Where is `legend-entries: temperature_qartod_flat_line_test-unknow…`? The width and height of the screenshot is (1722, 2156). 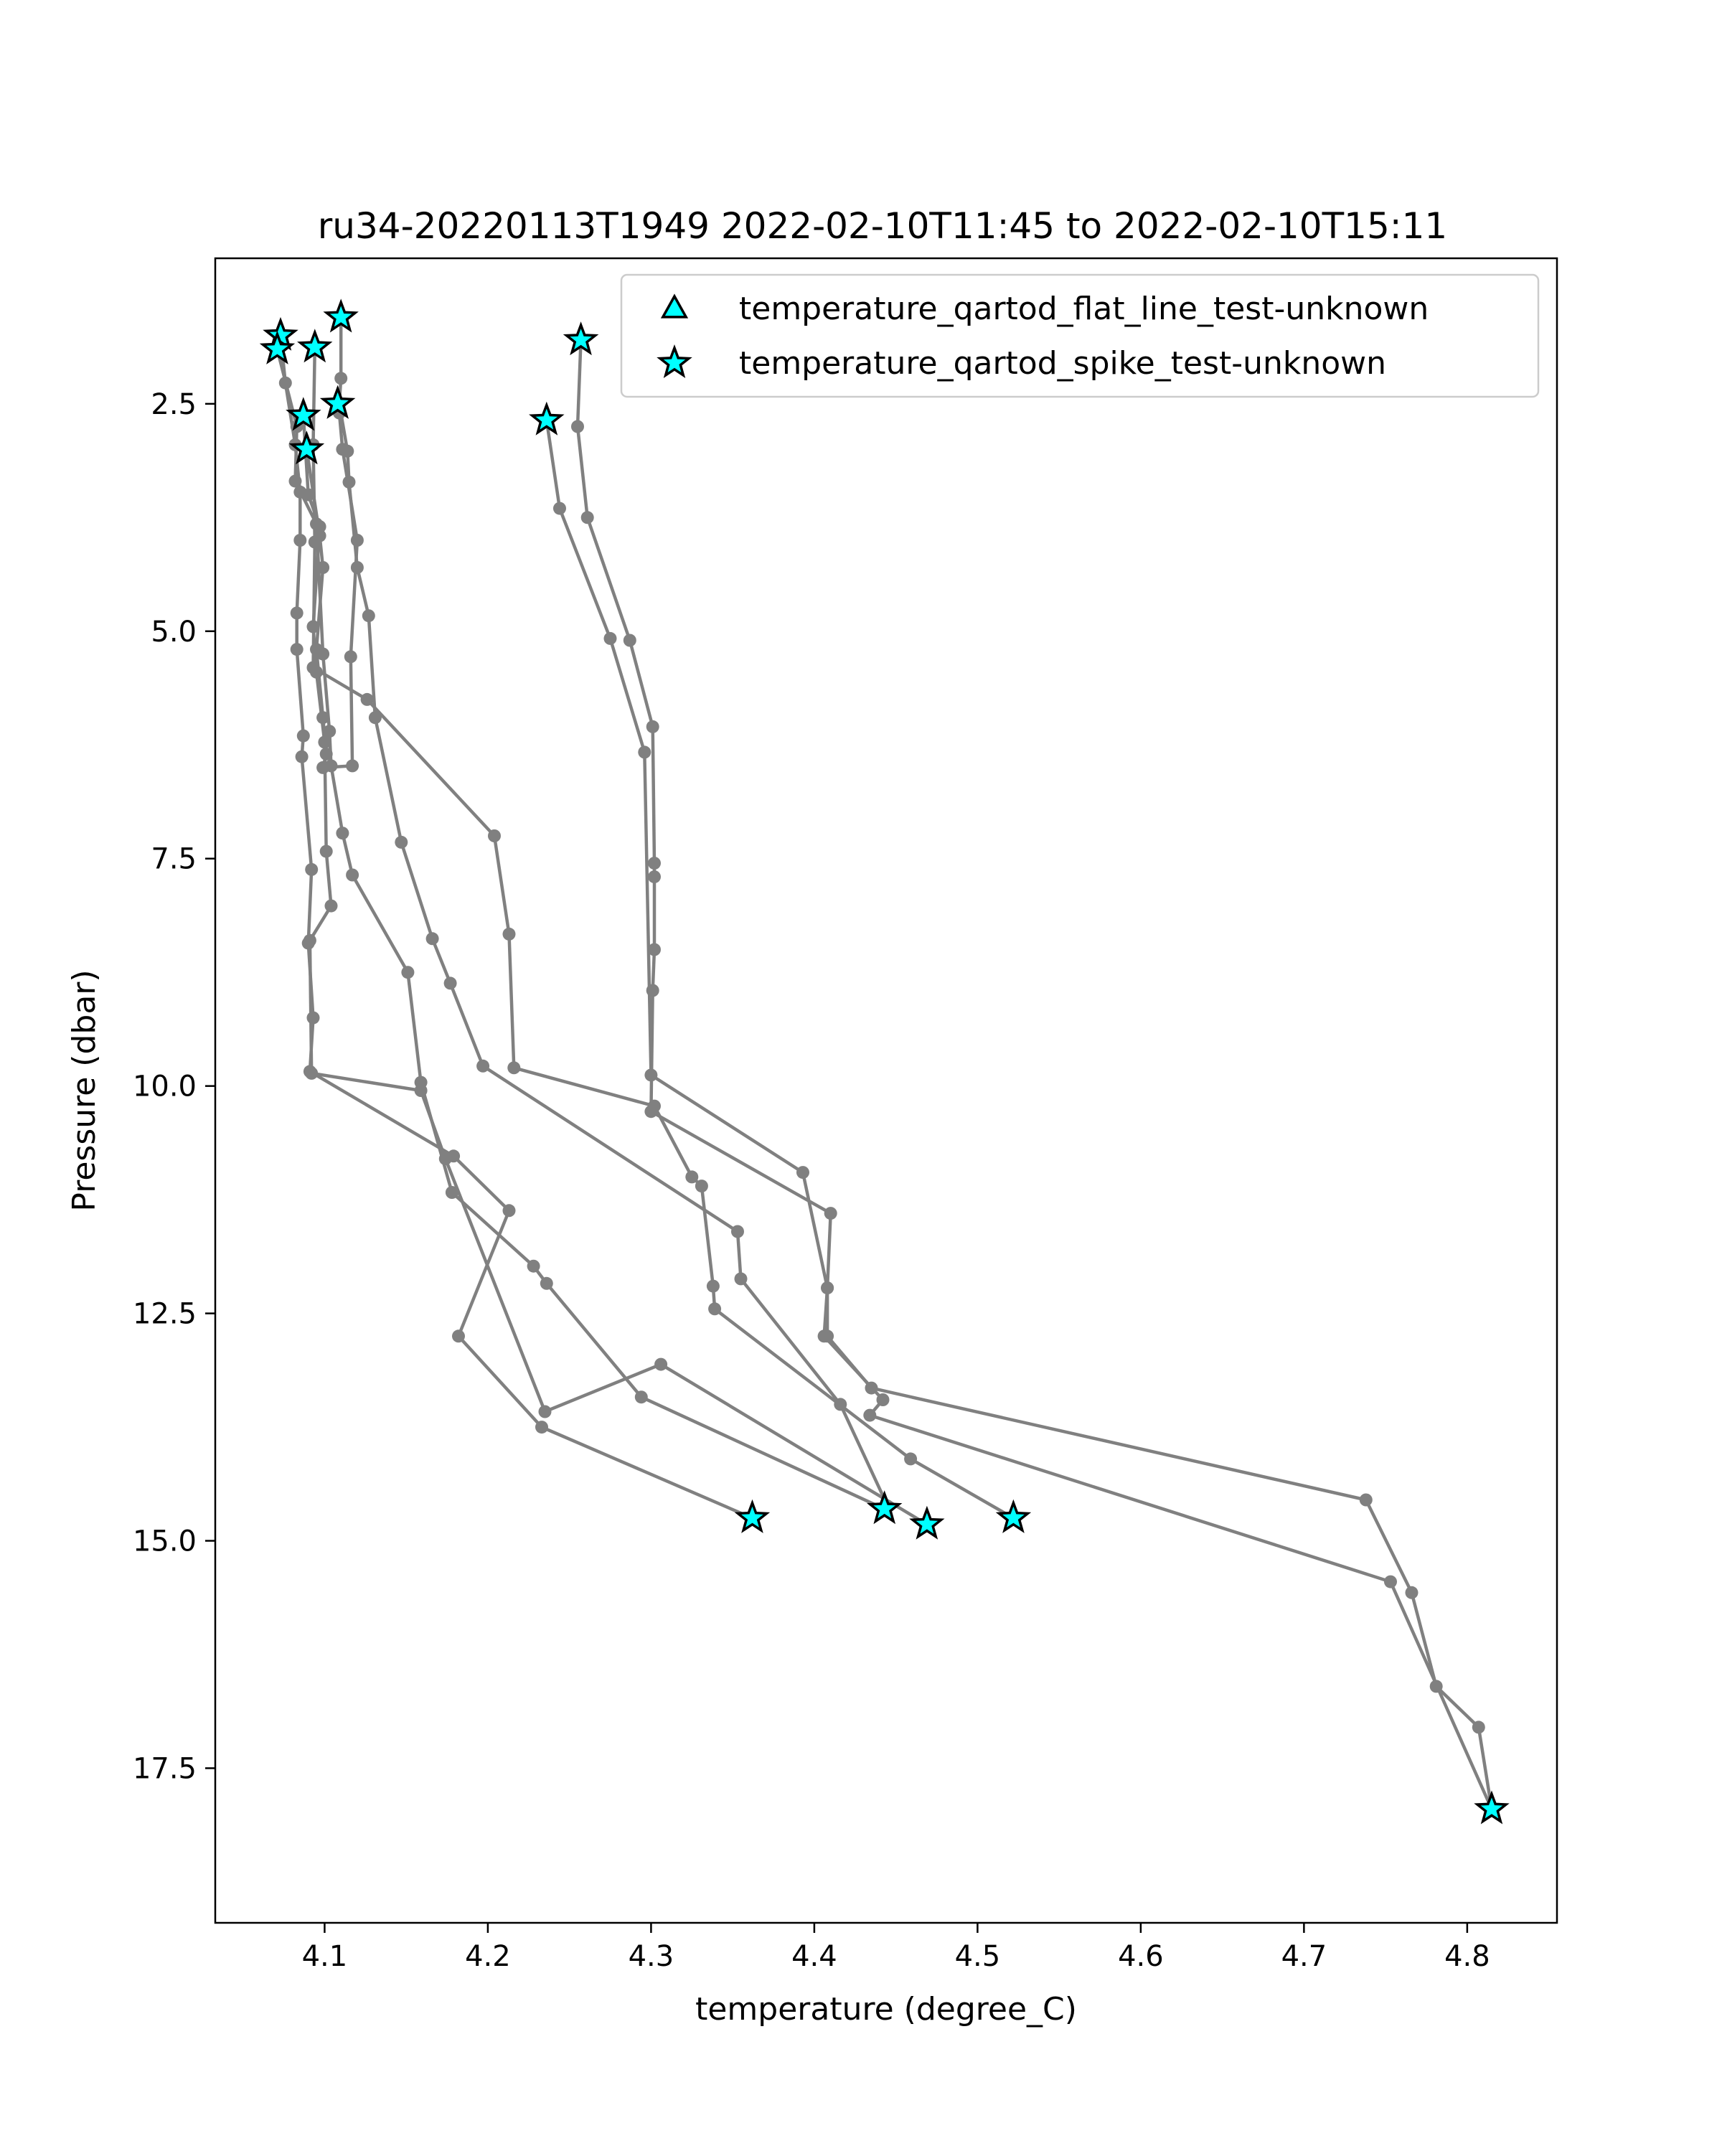 legend-entries: temperature_qartod_flat_line_test-unknow… is located at coordinates (1043, 336).